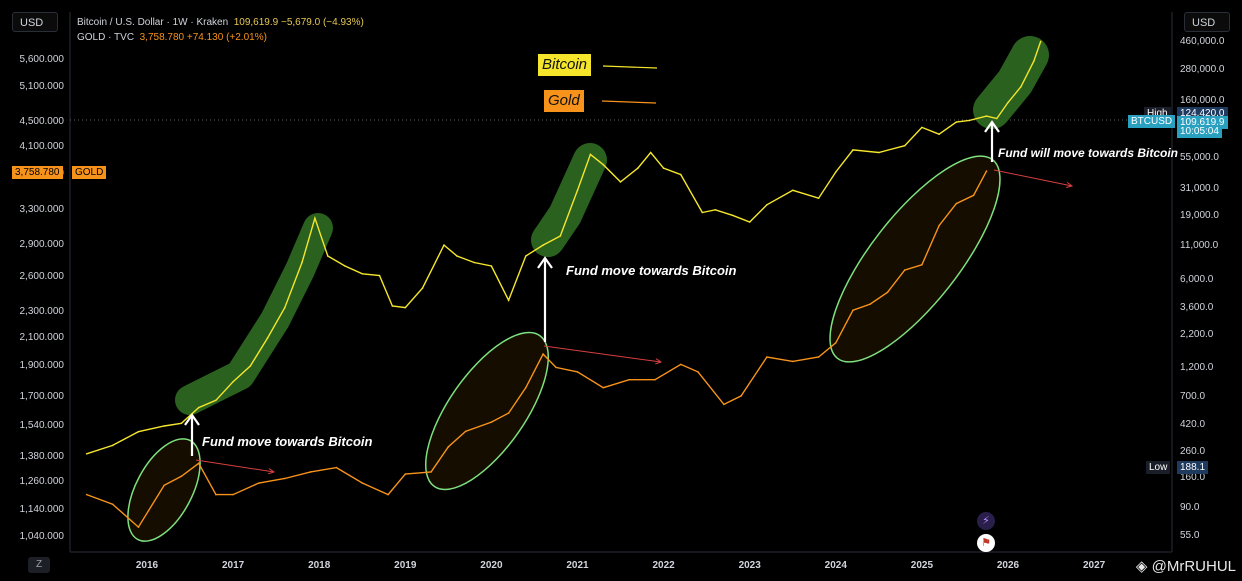 The width and height of the screenshot is (1242, 581). I want to click on currency-badge-left: USD, so click(35, 22).